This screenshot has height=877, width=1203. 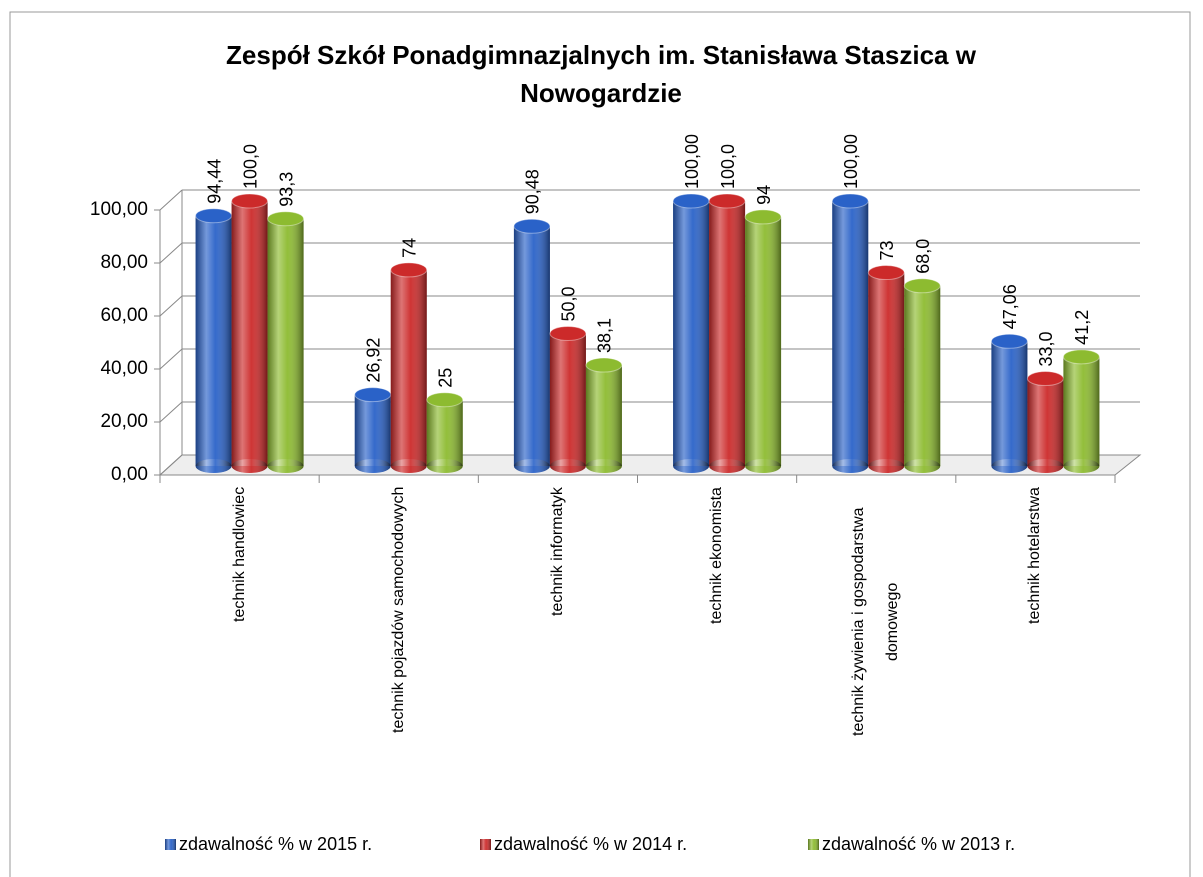 What do you see at coordinates (240, 659) in the screenshot?
I see `x-tick-label: technik handlowiec` at bounding box center [240, 659].